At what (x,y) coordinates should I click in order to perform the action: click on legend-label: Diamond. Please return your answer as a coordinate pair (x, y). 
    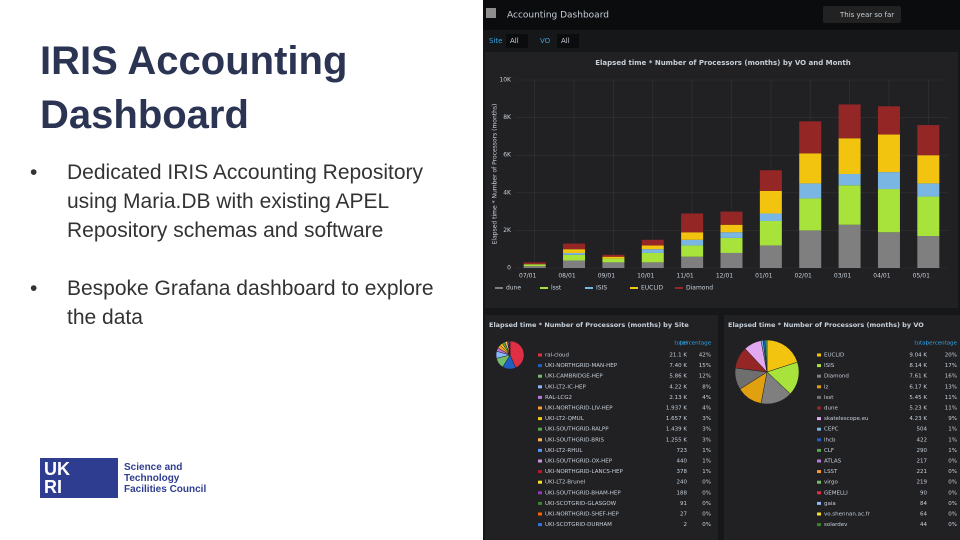
    Looking at the image, I should click on (699, 288).